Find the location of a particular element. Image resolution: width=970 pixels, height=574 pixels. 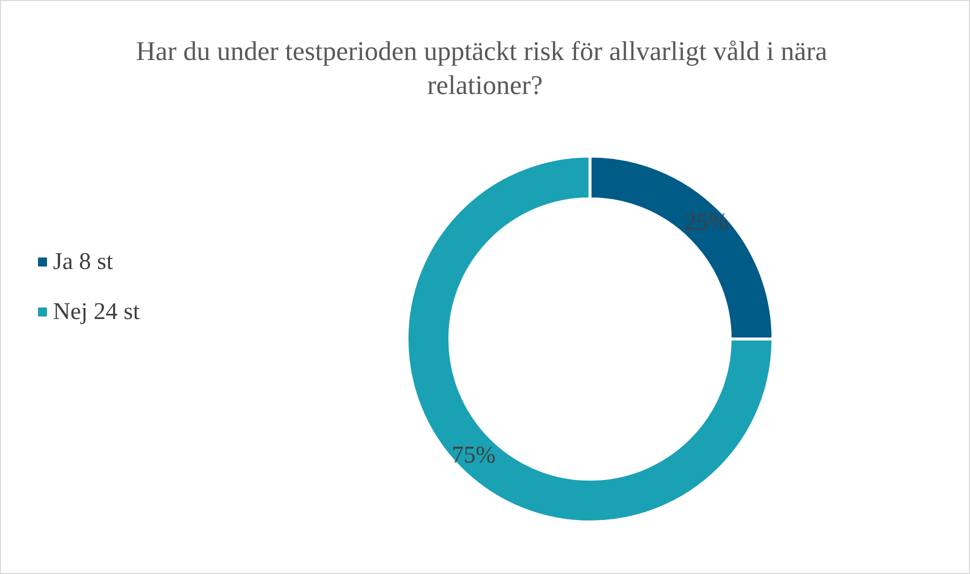

data-label: 75% is located at coordinates (474, 455).